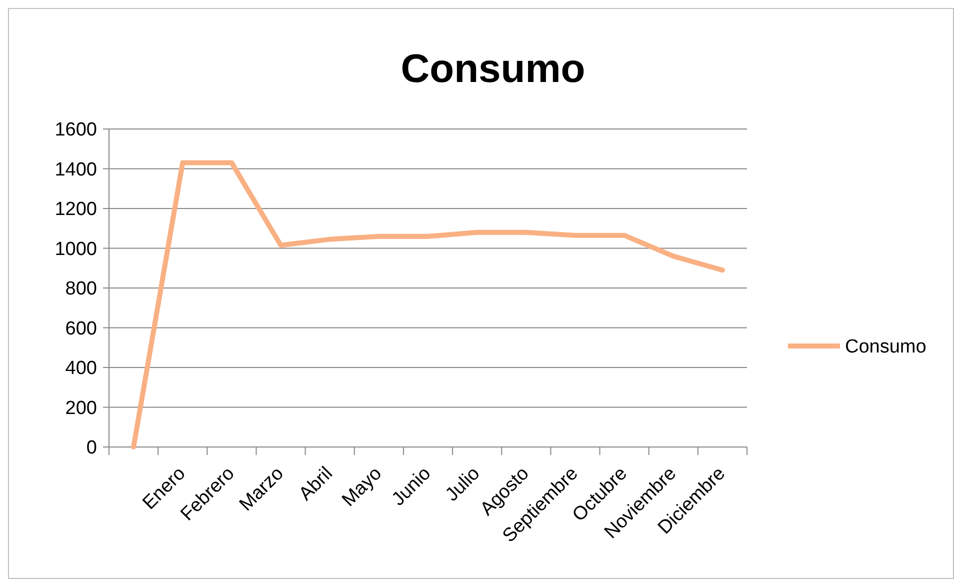 The image size is (954, 579). What do you see at coordinates (75, 169) in the screenshot?
I see `y-tick-label: 1400` at bounding box center [75, 169].